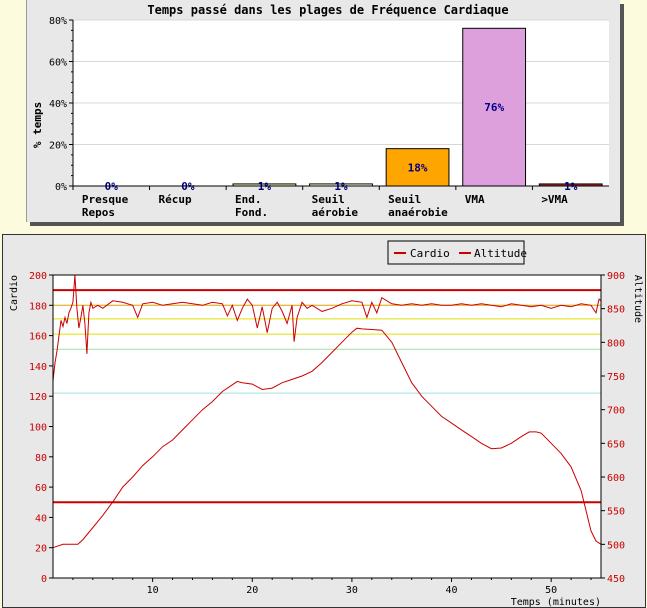  I want to click on bar-y-tick-label: 80%, so click(58, 21).